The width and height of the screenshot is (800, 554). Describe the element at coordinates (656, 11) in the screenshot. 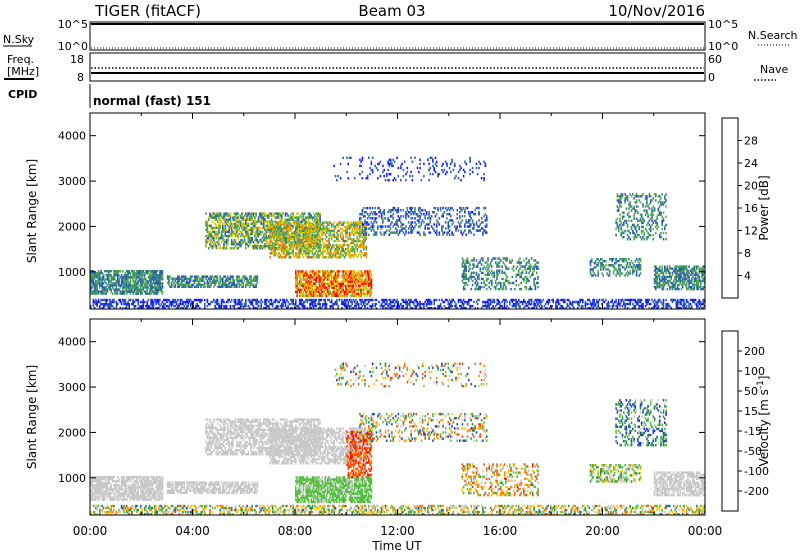

I see `date-title: 10/Nov/2016` at that location.